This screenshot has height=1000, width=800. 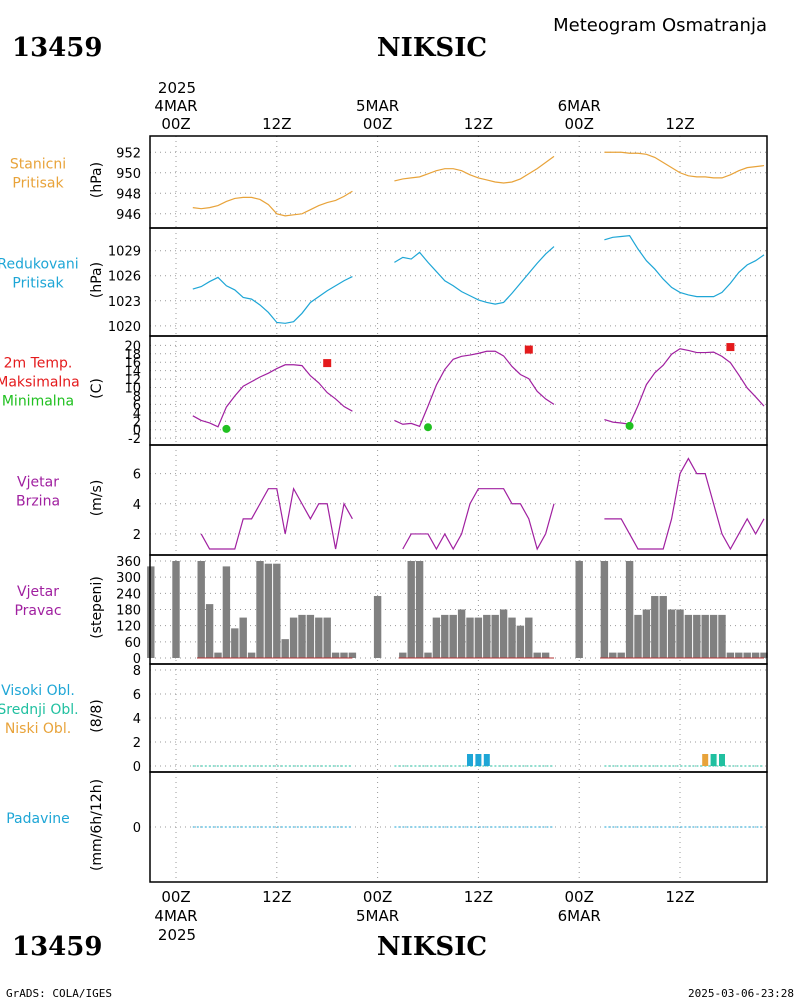 I want to click on min-temp-marker, so click(x=629, y=425).